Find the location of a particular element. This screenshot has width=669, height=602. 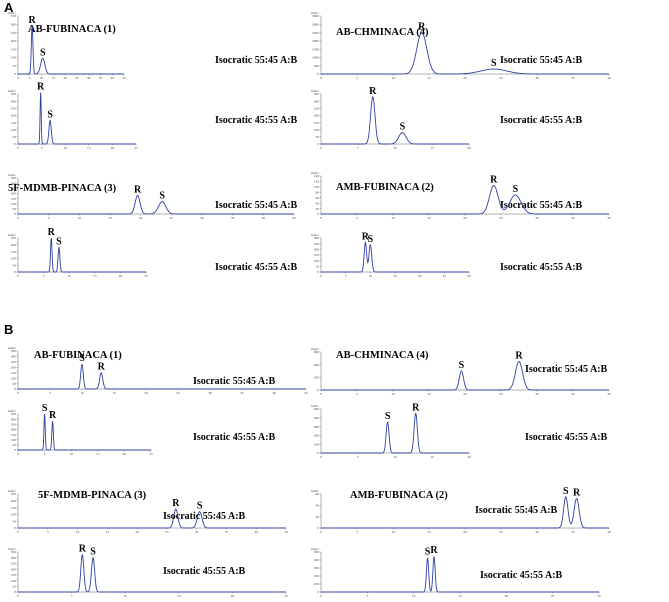

y-unit-b-8: mAU is located at coordinates (12, 348).